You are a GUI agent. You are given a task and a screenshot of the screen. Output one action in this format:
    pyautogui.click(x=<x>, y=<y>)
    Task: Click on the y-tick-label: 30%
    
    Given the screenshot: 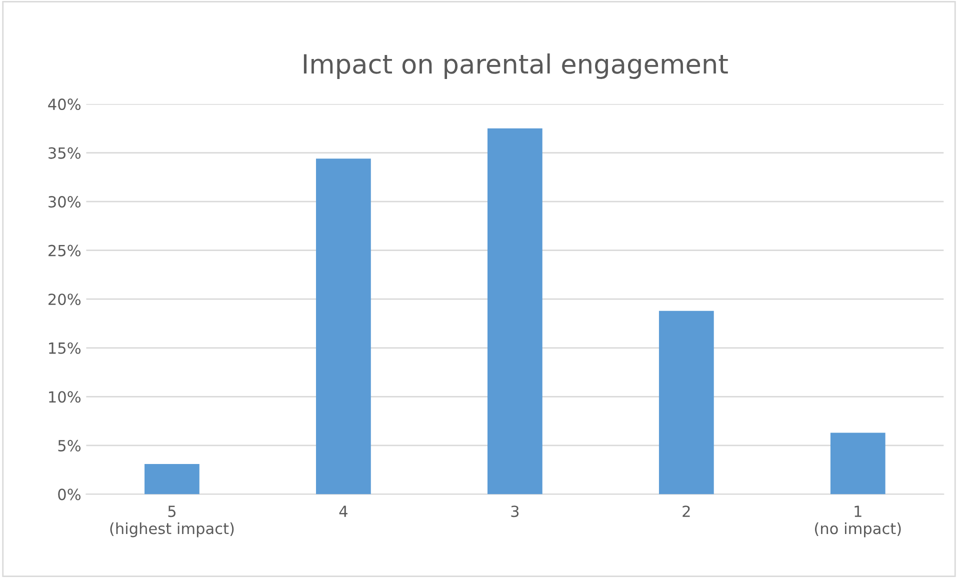 What is the action you would take?
    pyautogui.click(x=64, y=202)
    